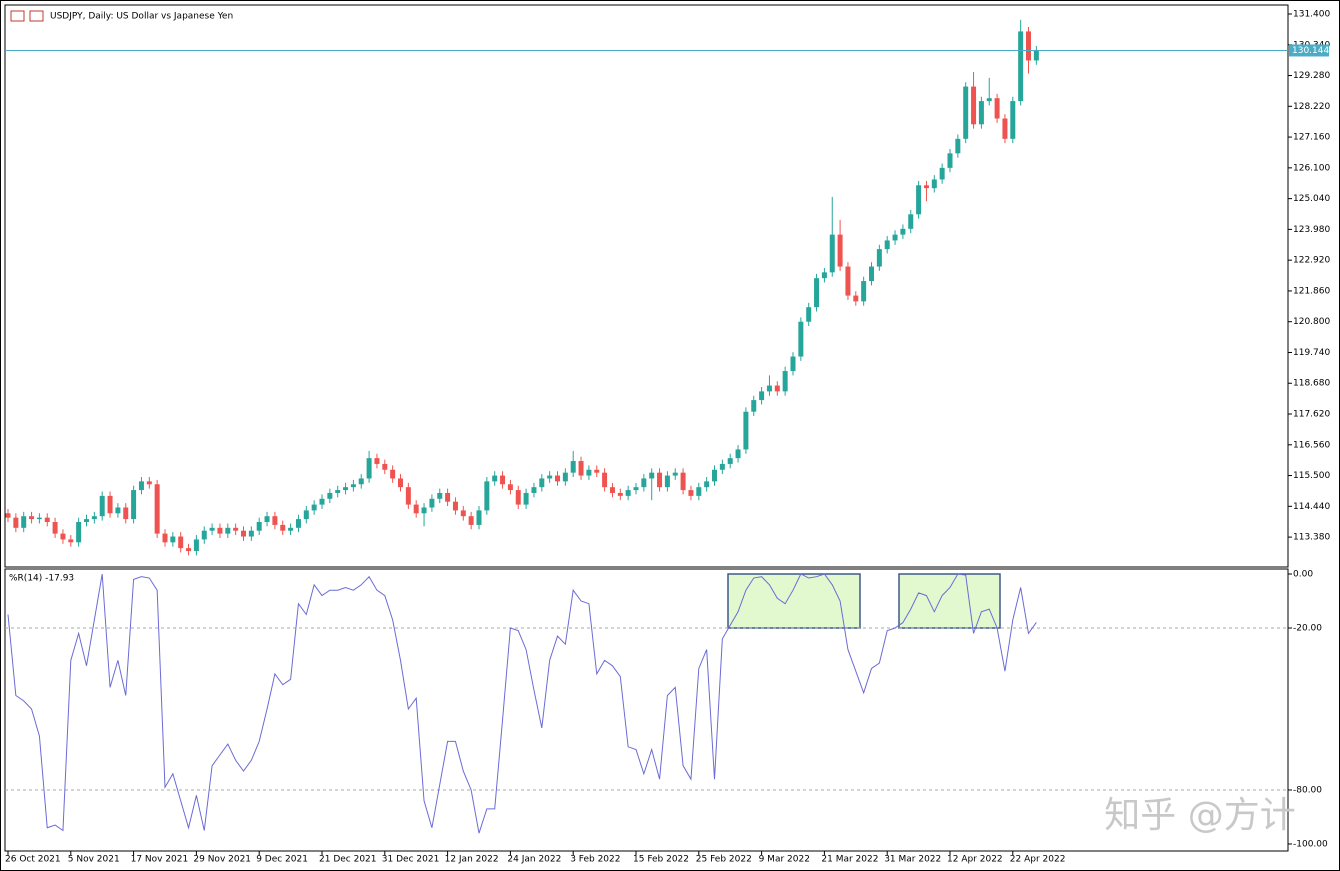 Image resolution: width=1340 pixels, height=871 pixels. What do you see at coordinates (1311, 322) in the screenshot?
I see `y-tick-label: 120.800` at bounding box center [1311, 322].